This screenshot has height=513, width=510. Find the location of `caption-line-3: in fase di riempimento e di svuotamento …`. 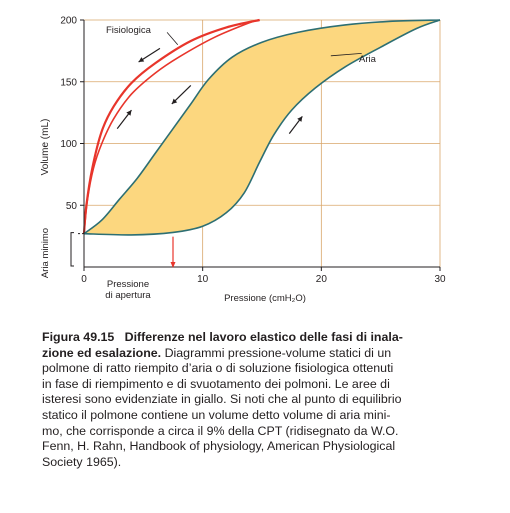

caption-line-3: in fase di riempimento e di svuotamento … is located at coordinates (216, 383).